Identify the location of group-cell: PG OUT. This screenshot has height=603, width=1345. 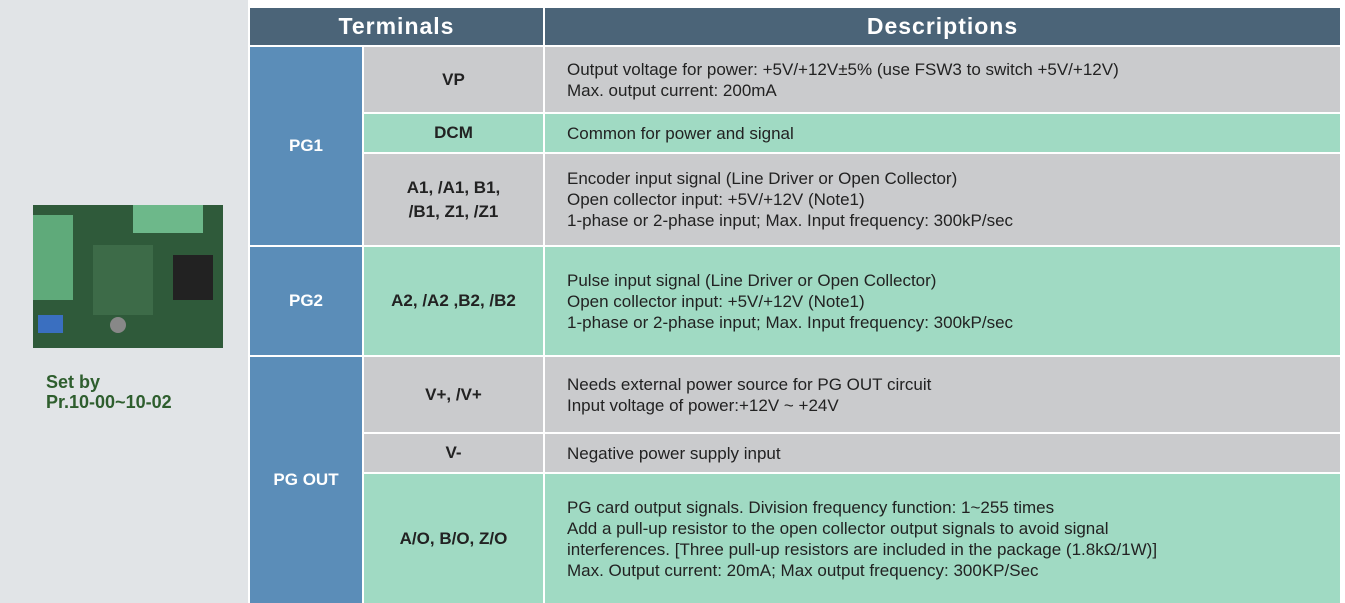
(306, 480).